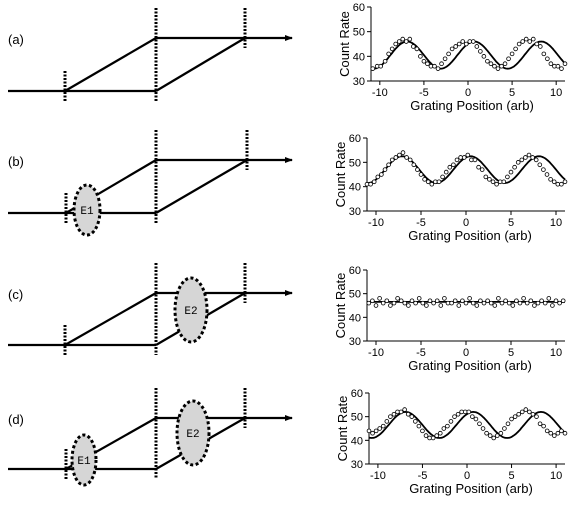  Describe the element at coordinates (355, 271) in the screenshot. I see `y-tick-label: 60` at that location.